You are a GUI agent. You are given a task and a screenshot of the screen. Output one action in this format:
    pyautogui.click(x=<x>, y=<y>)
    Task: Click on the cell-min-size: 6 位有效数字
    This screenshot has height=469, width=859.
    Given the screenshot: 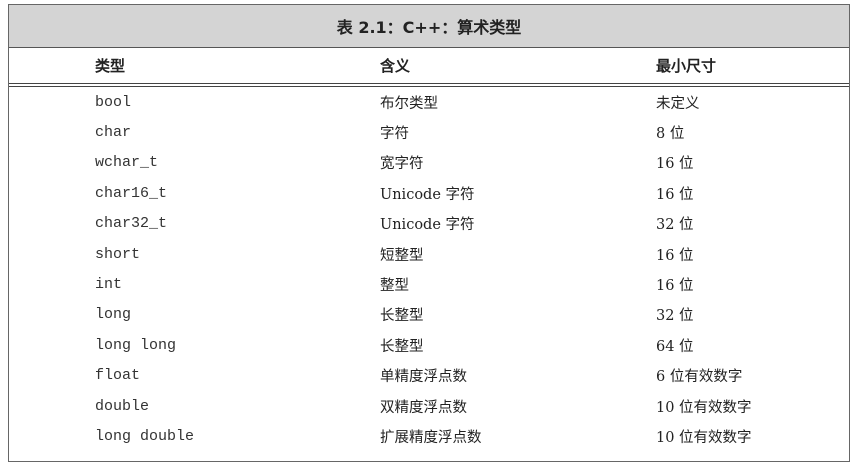 What is the action you would take?
    pyautogui.click(x=699, y=377)
    